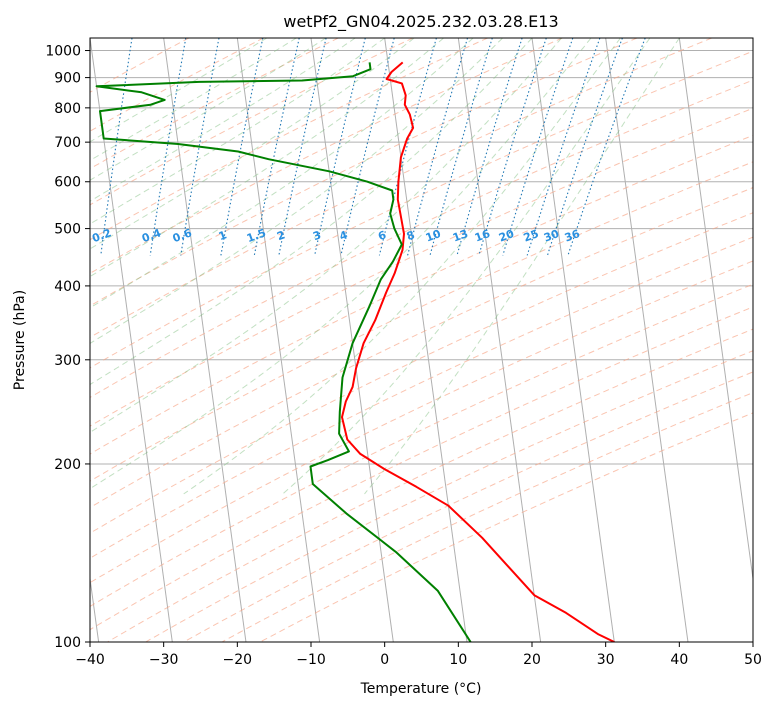  What do you see at coordinates (317, 235) in the screenshot?
I see `mixing-ratio-label: 3` at bounding box center [317, 235].